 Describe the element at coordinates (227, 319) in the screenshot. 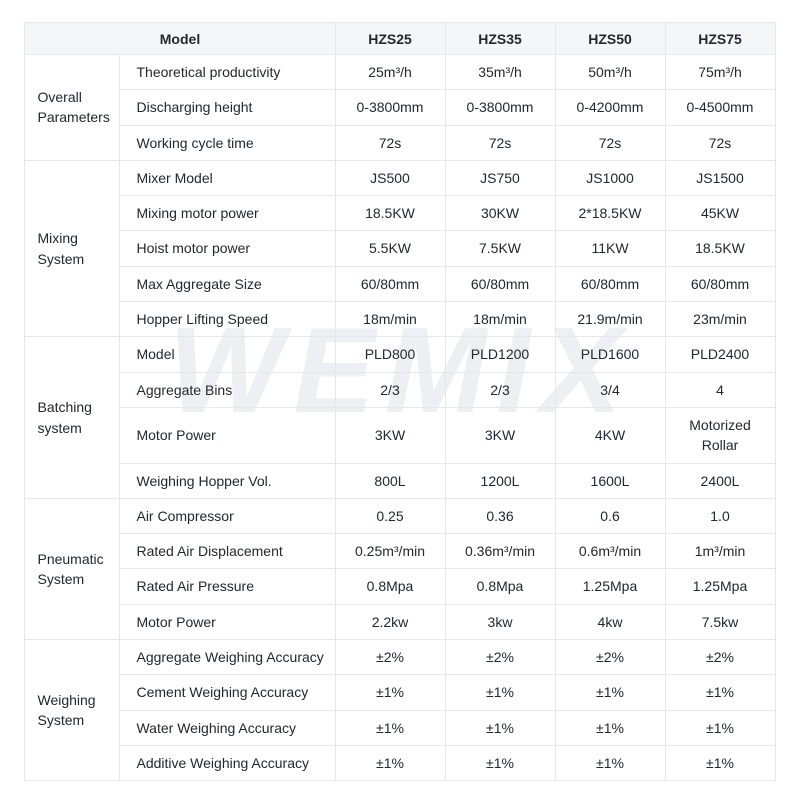

I see `param-cell: Hopper Lifting Speed` at that location.